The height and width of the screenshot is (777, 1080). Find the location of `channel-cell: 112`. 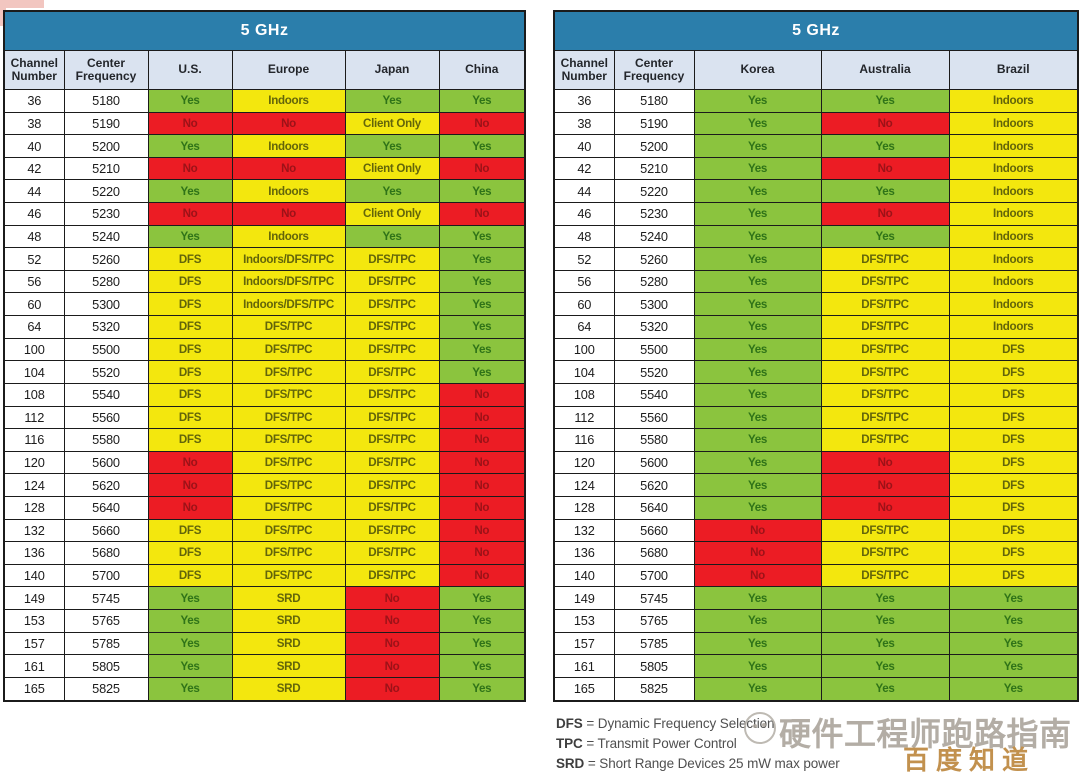

channel-cell: 112 is located at coordinates (34, 417).